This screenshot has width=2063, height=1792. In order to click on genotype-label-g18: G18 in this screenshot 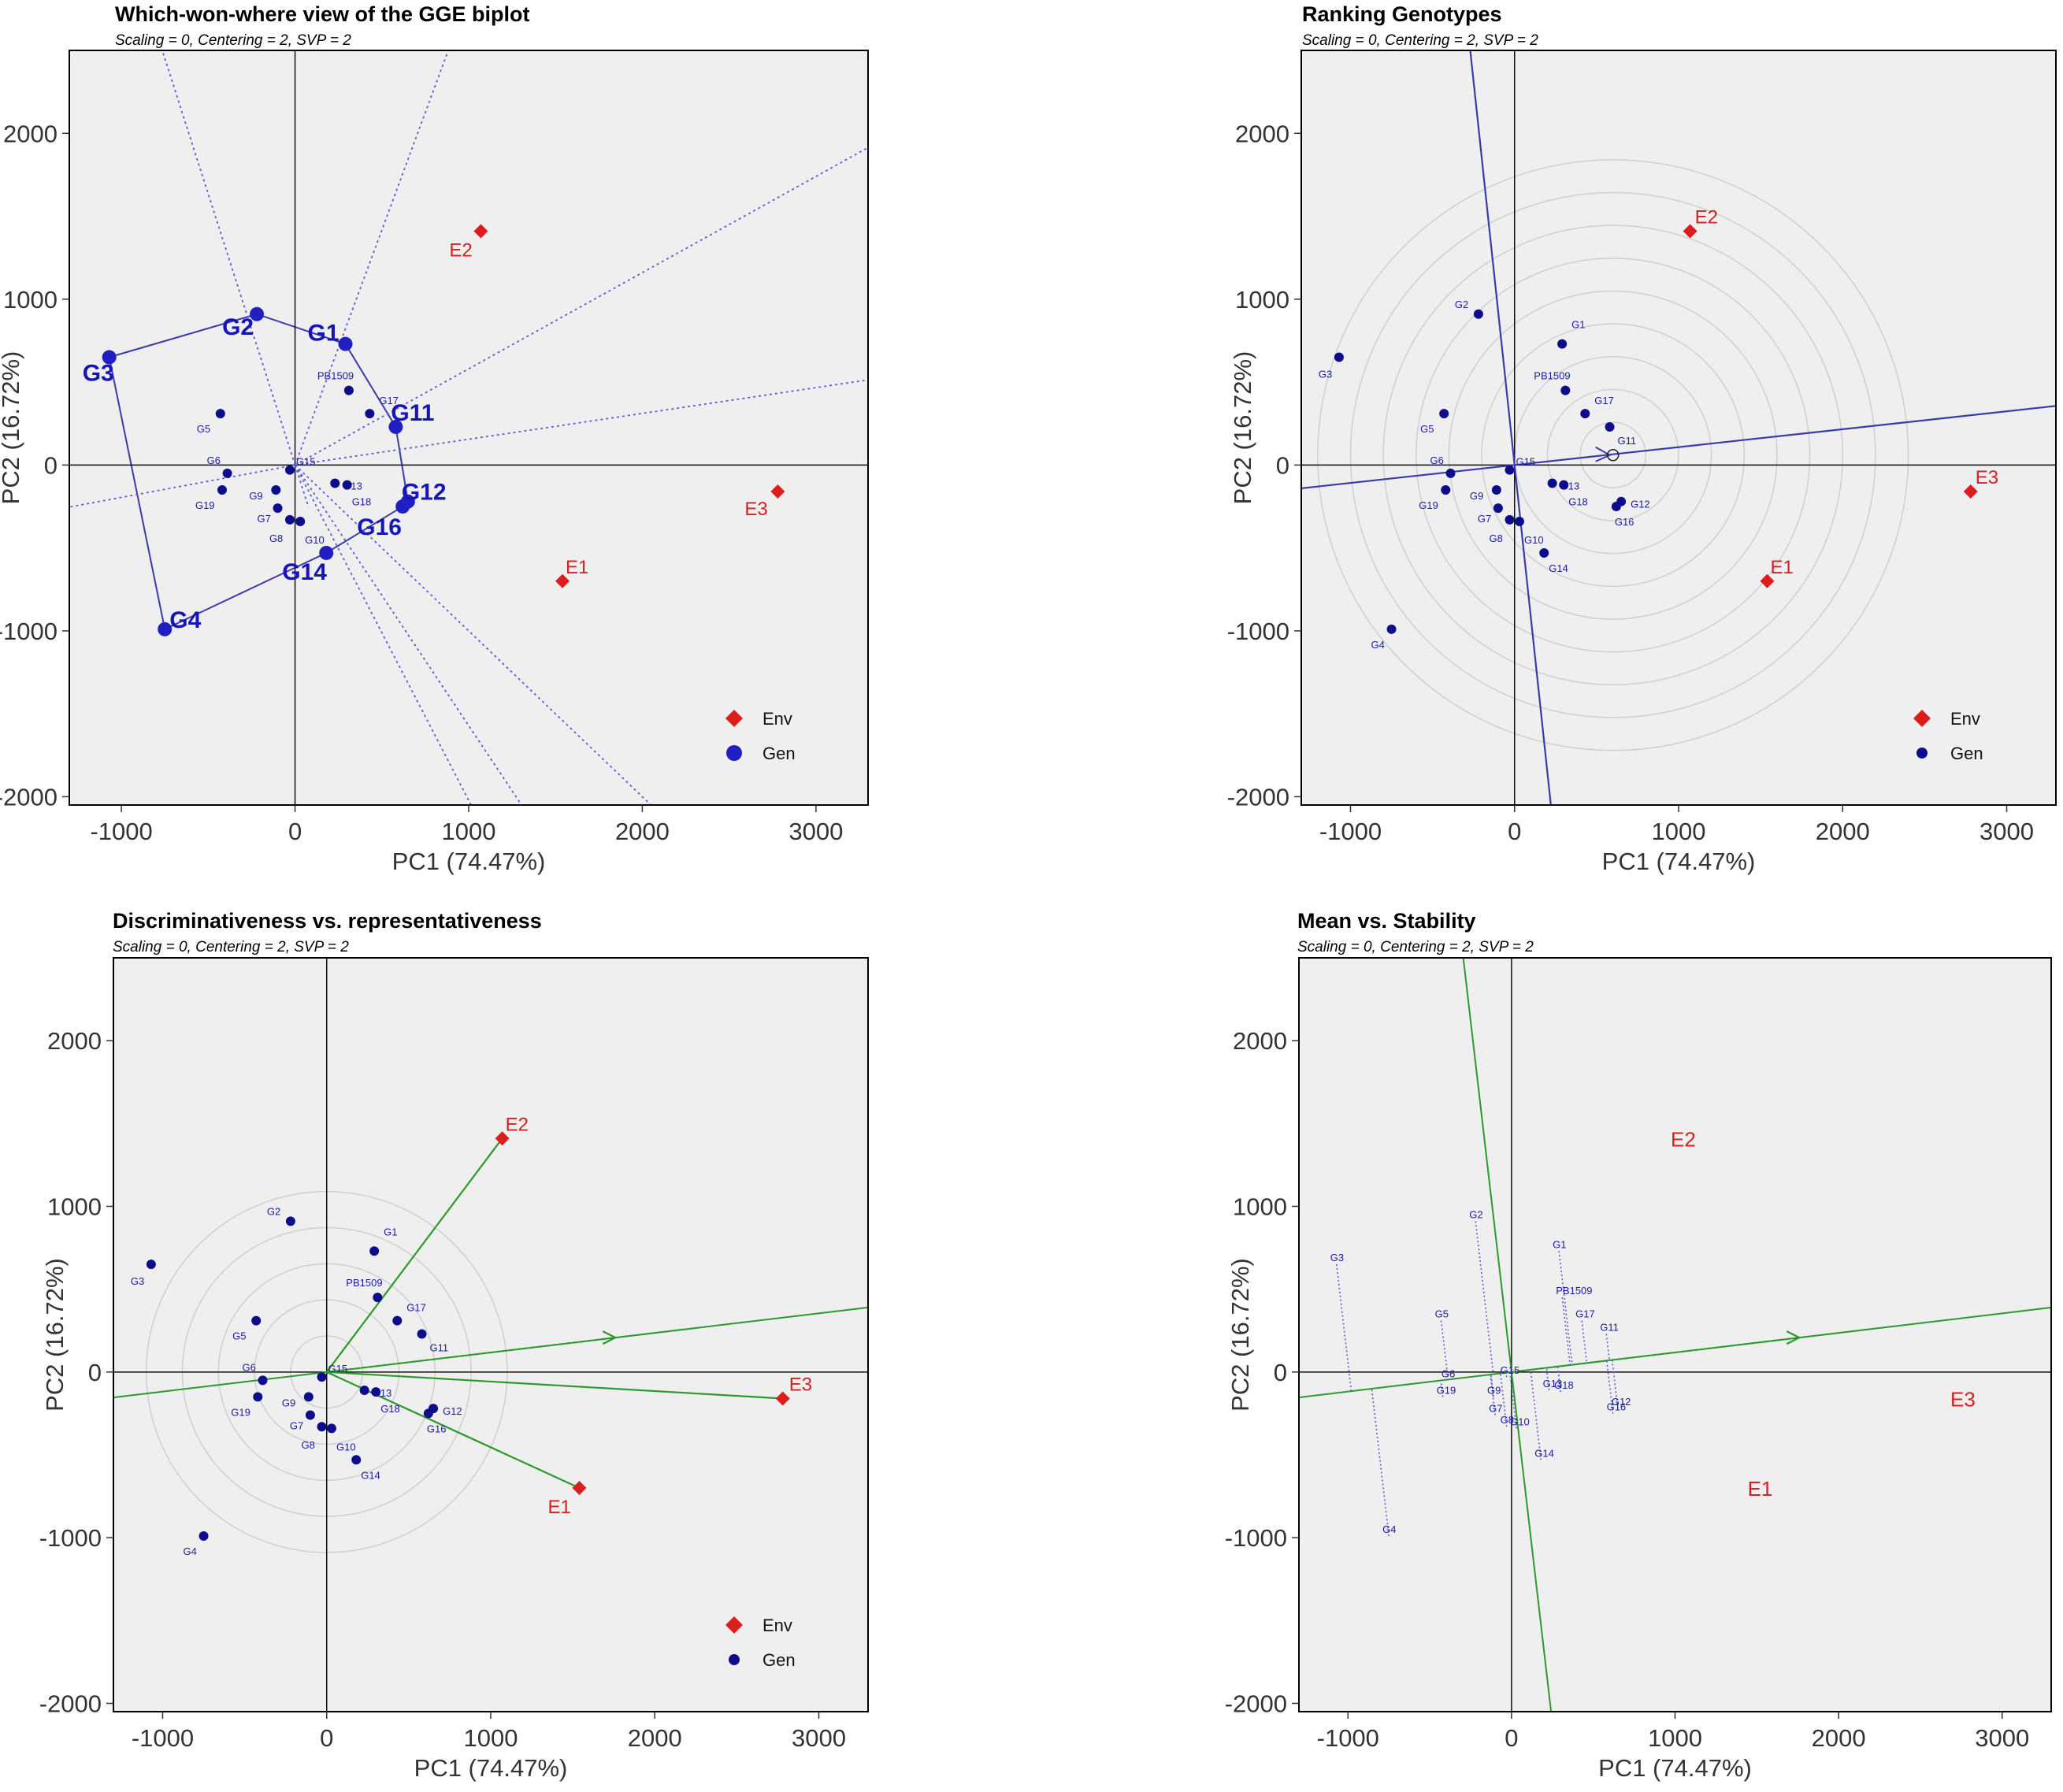, I will do `click(390, 1409)`.